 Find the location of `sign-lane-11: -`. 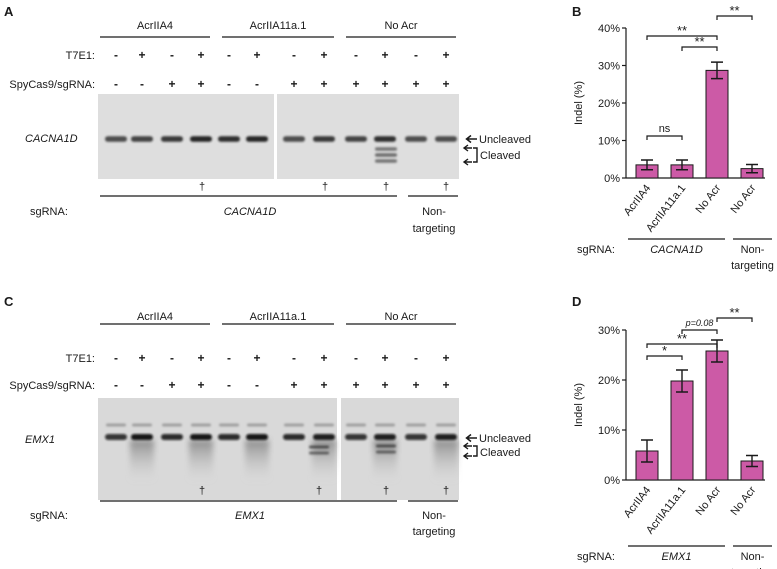

sign-lane-11: - is located at coordinates (416, 55).